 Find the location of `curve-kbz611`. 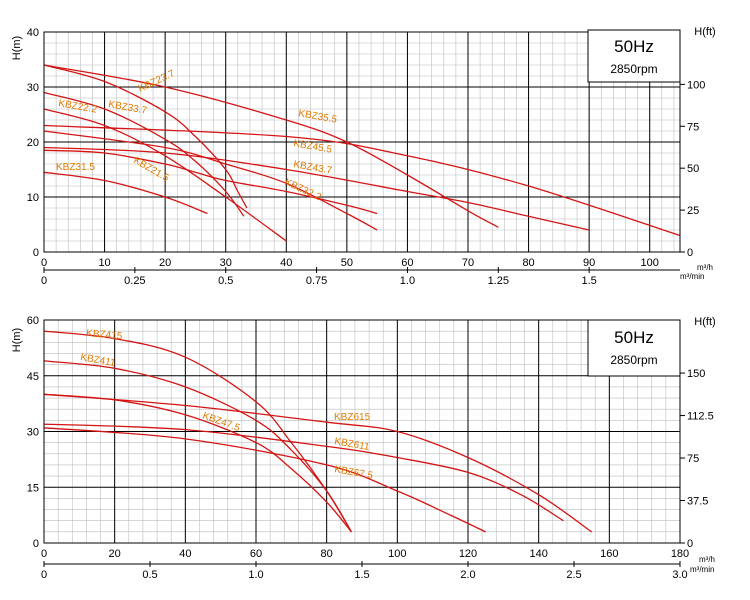

curve-kbz611 is located at coordinates (303, 472).